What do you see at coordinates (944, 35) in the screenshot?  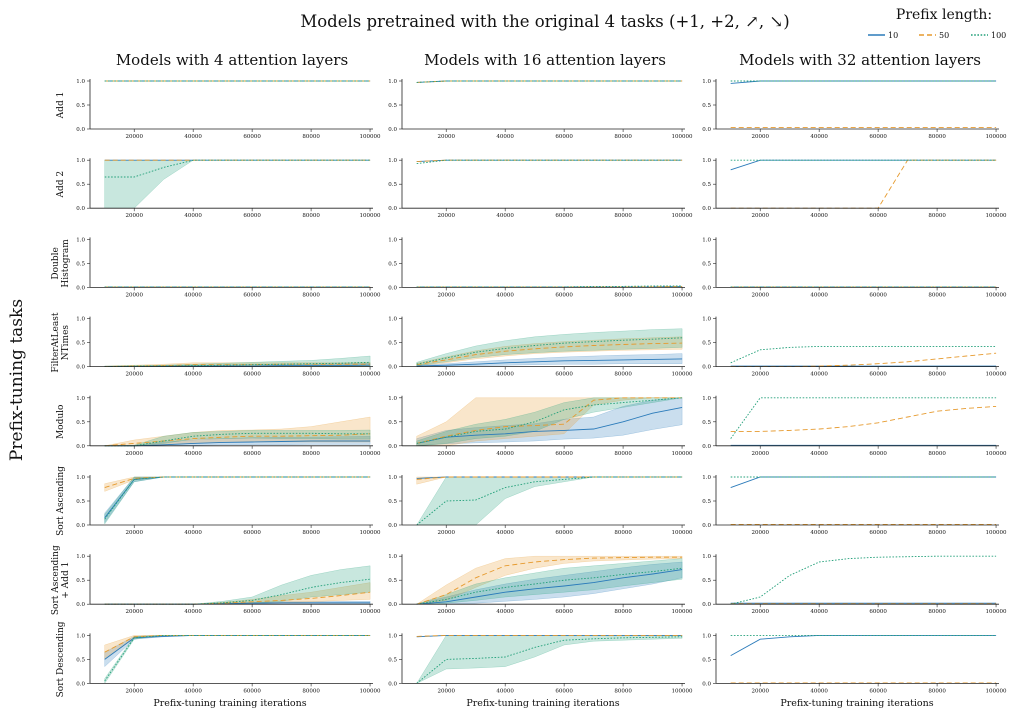 I see `legend-label-50: 50` at bounding box center [944, 35].